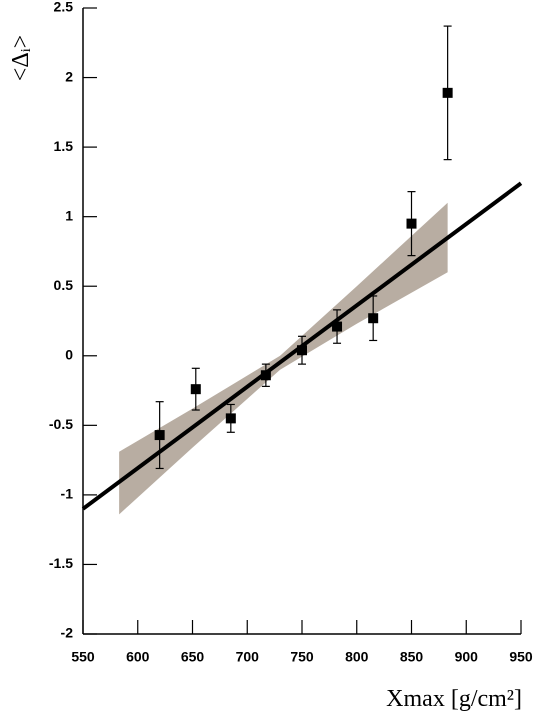 Image resolution: width=540 pixels, height=717 pixels. Describe the element at coordinates (69, 354) in the screenshot. I see `y-tick-label: 0` at that location.